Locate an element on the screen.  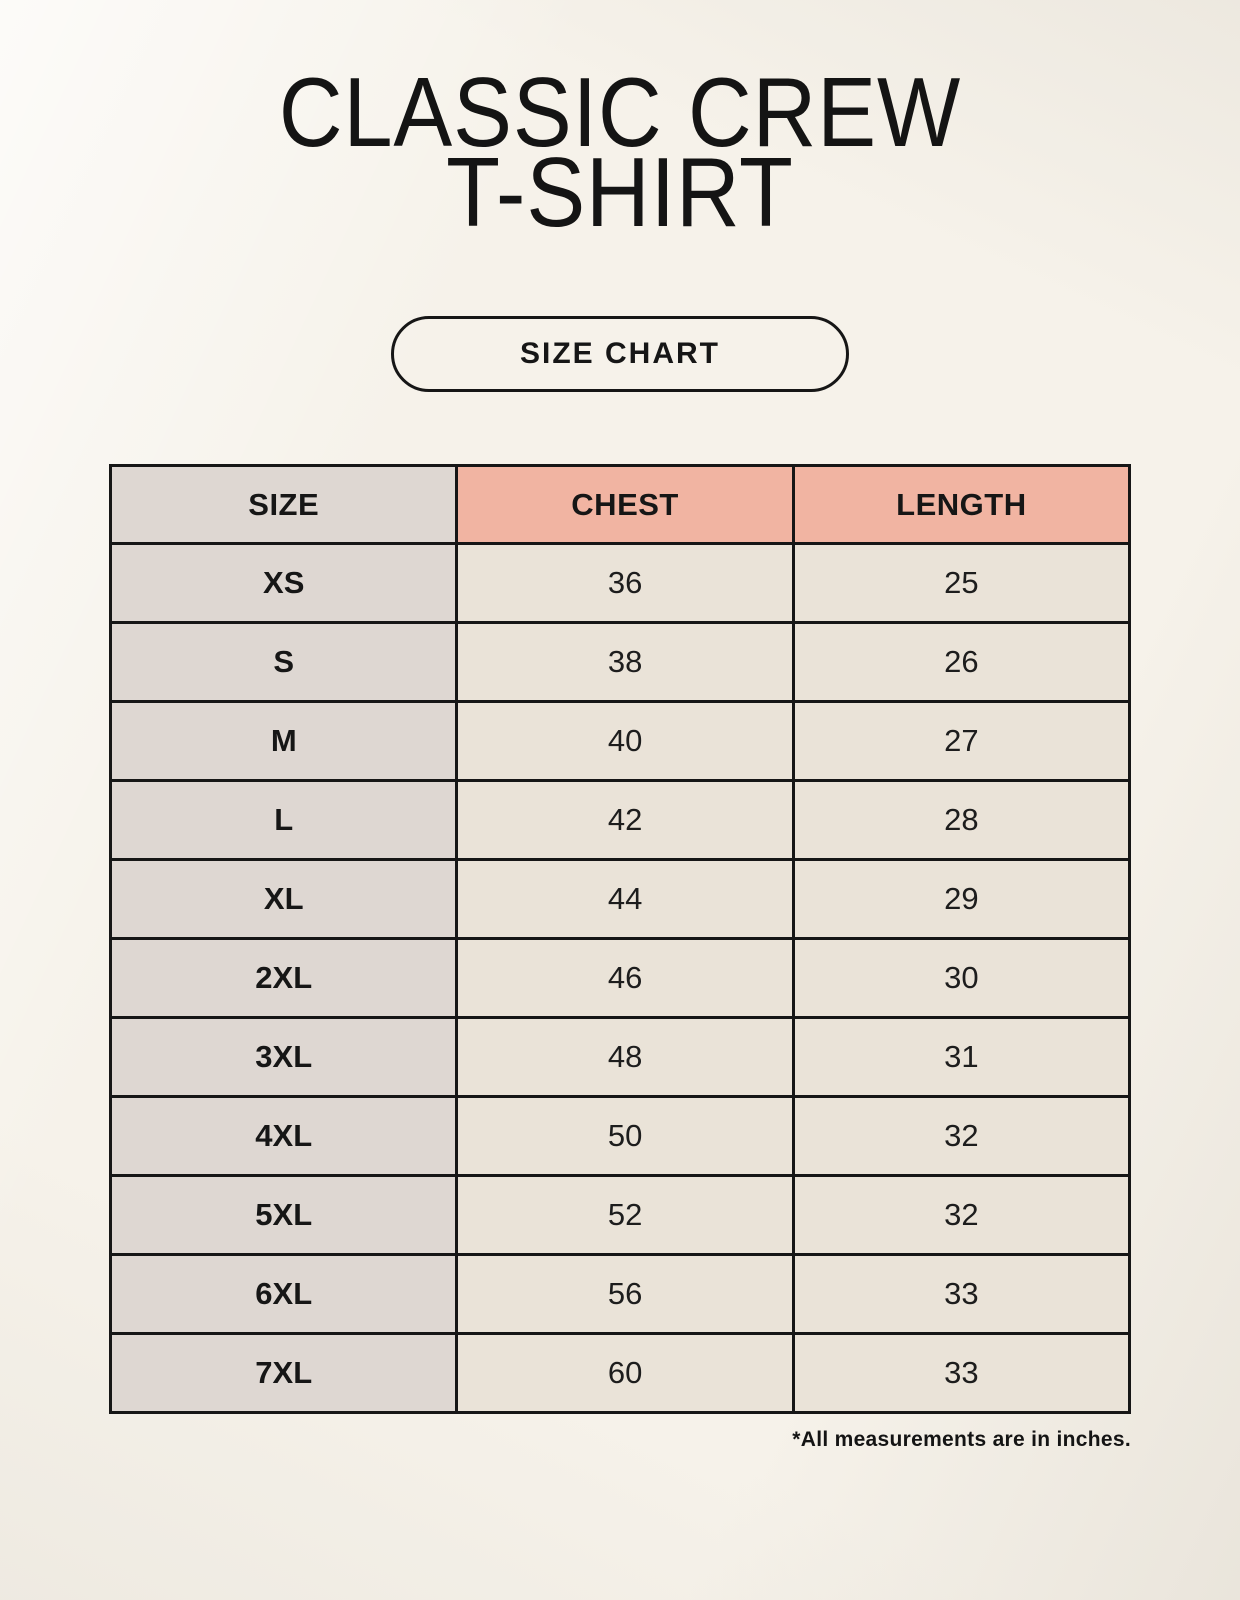
length-cell: 26 is located at coordinates (961, 662).